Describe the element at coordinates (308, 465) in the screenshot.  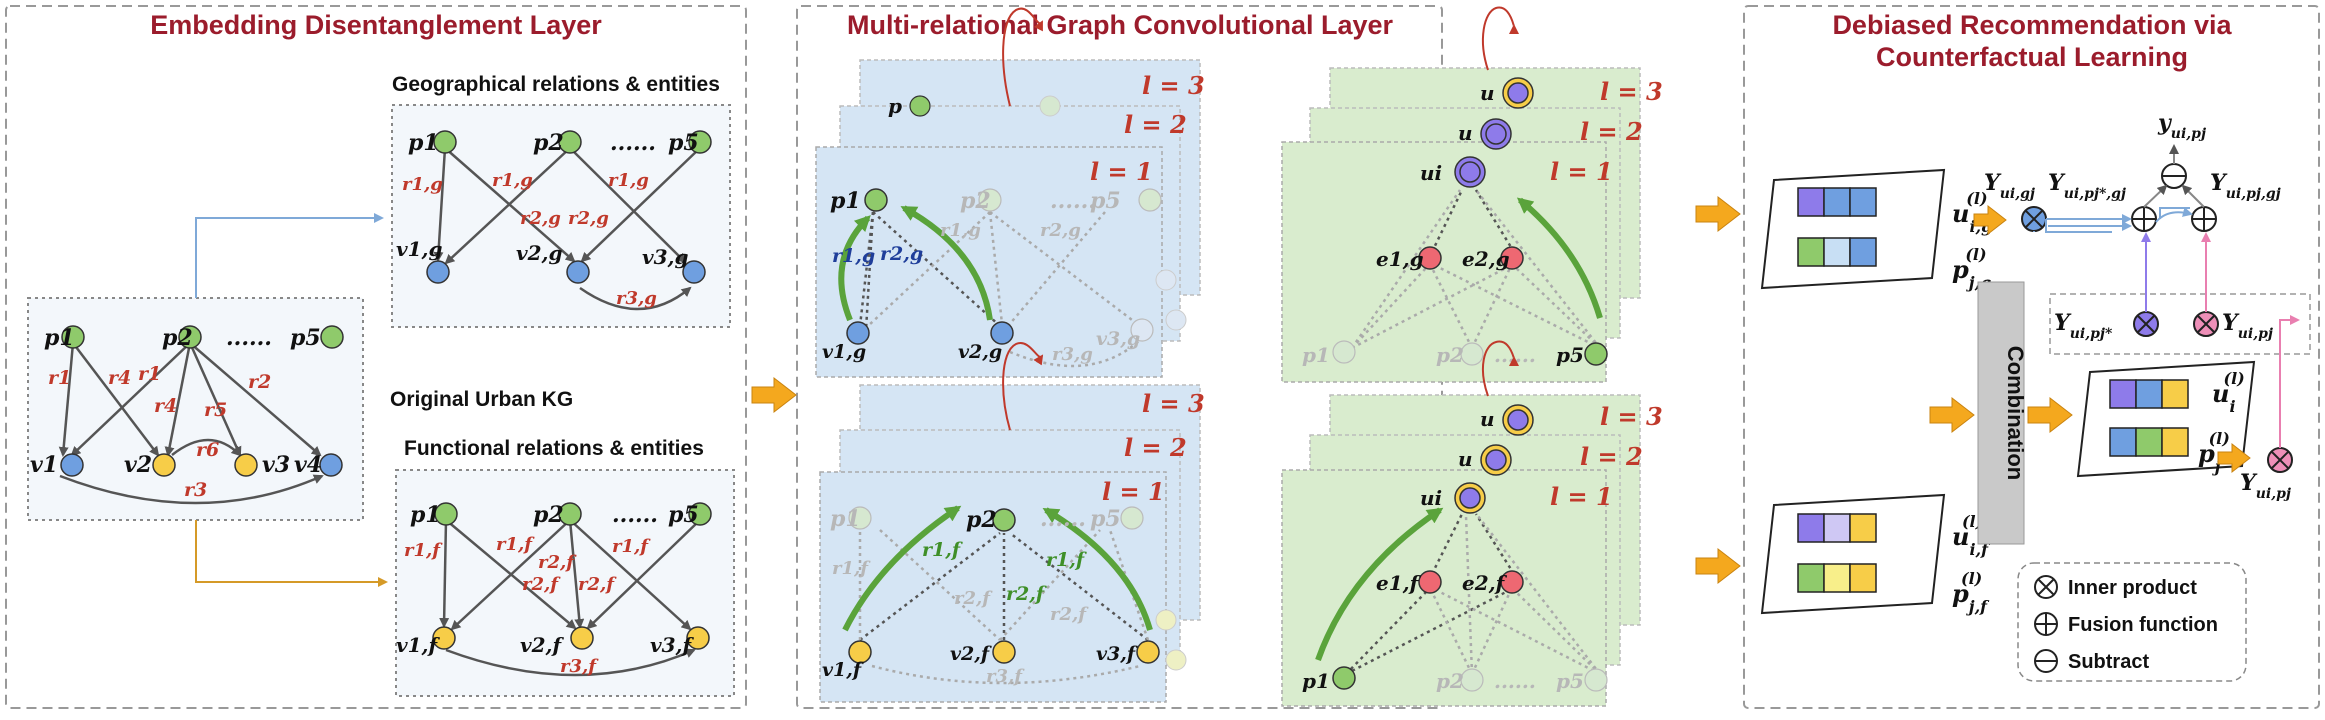
I see `svg-text: v4` at that location.